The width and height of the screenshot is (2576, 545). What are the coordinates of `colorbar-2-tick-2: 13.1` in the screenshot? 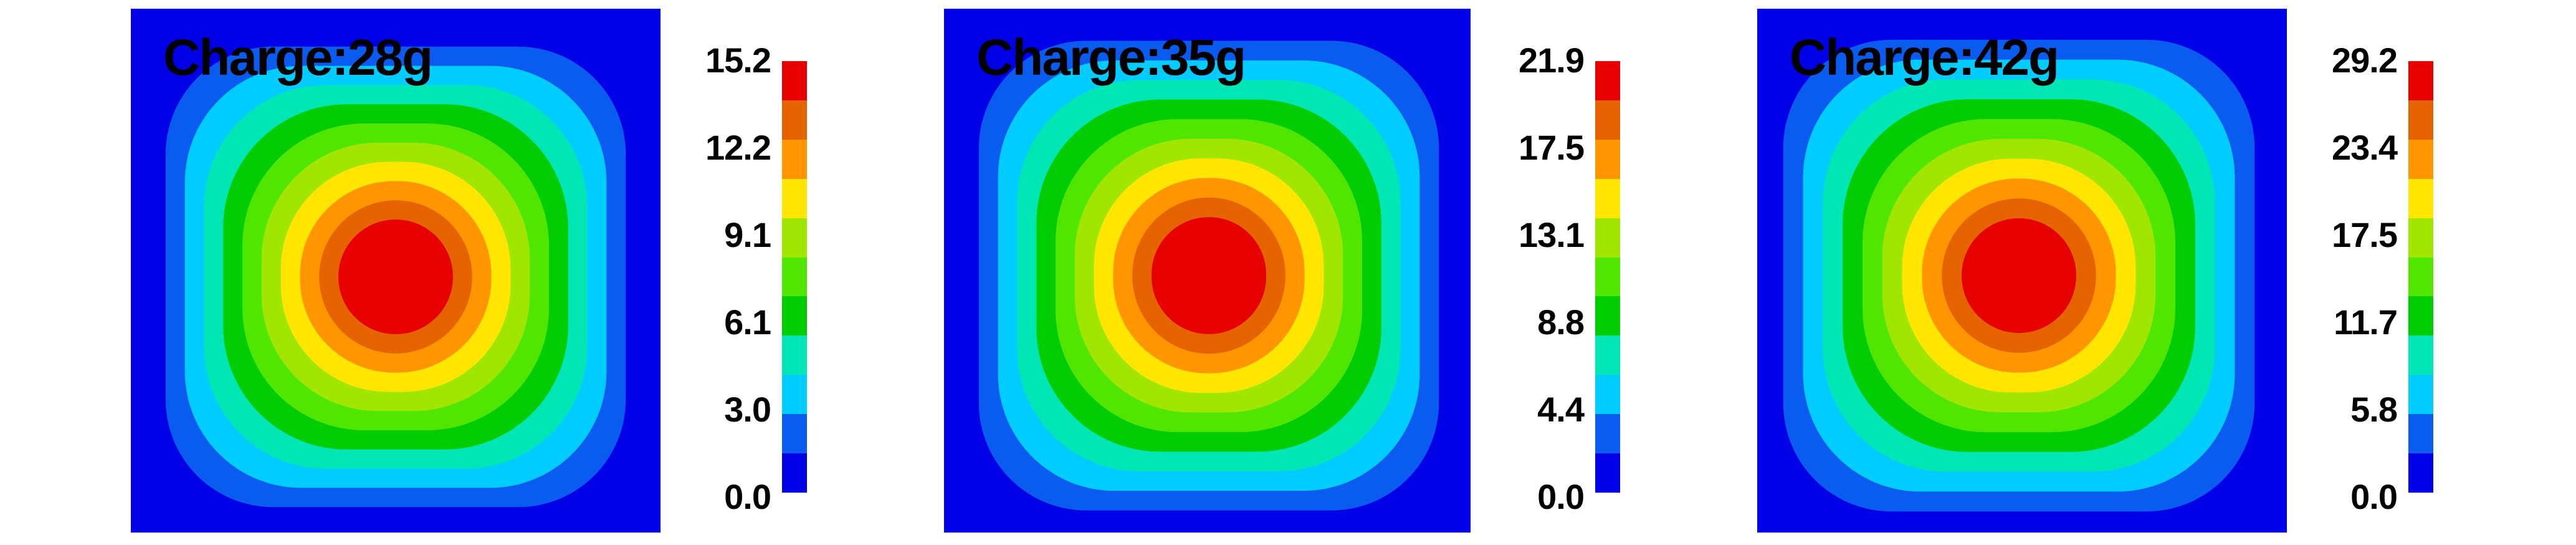 It's located at (1552, 234).